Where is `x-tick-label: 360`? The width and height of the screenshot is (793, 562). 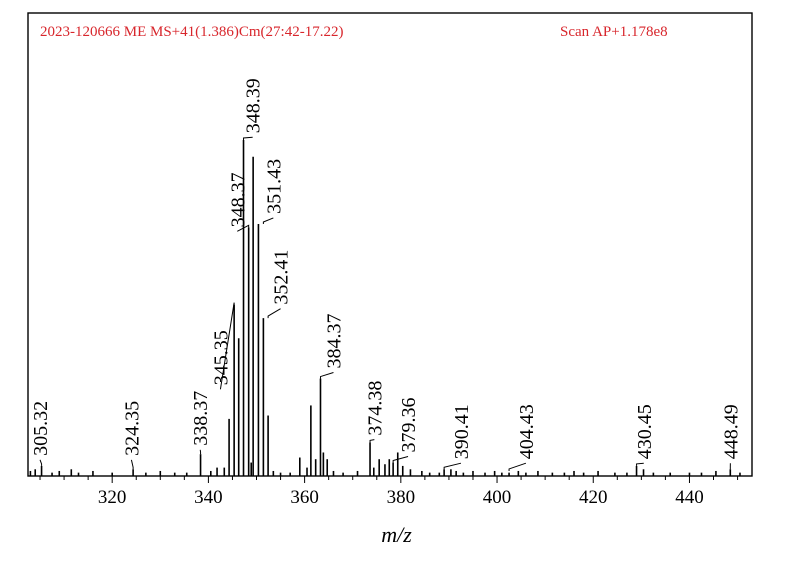
x-tick-label: 360 is located at coordinates (304, 497).